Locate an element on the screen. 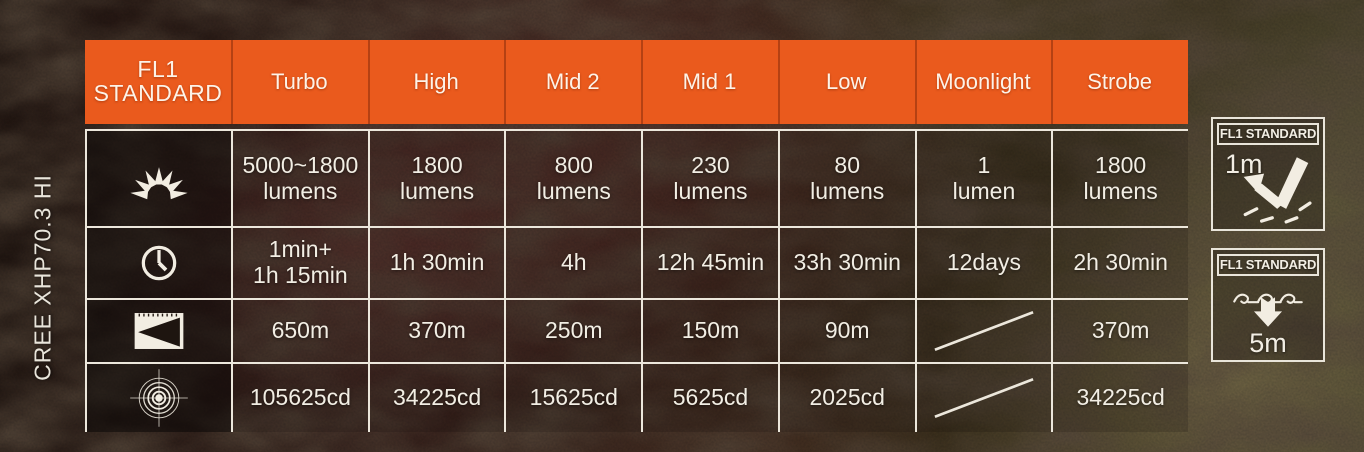  cell-beam-intensity-mid1: 5625cd is located at coordinates (709, 397).